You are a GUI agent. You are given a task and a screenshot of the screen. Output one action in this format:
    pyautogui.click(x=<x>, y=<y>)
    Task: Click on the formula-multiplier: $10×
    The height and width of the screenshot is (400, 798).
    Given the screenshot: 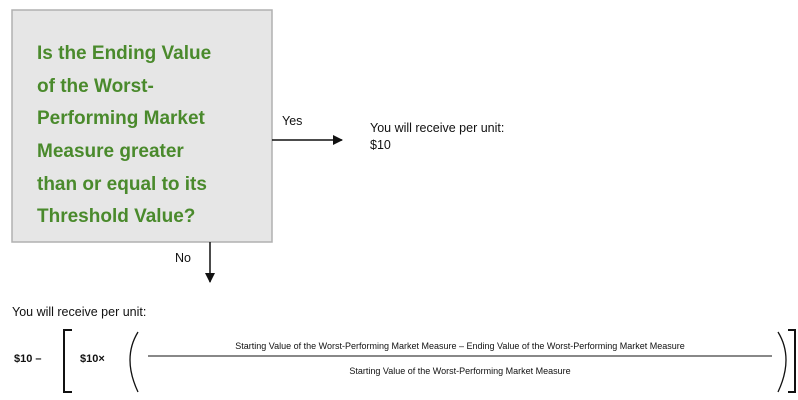 What is the action you would take?
    pyautogui.click(x=92, y=359)
    